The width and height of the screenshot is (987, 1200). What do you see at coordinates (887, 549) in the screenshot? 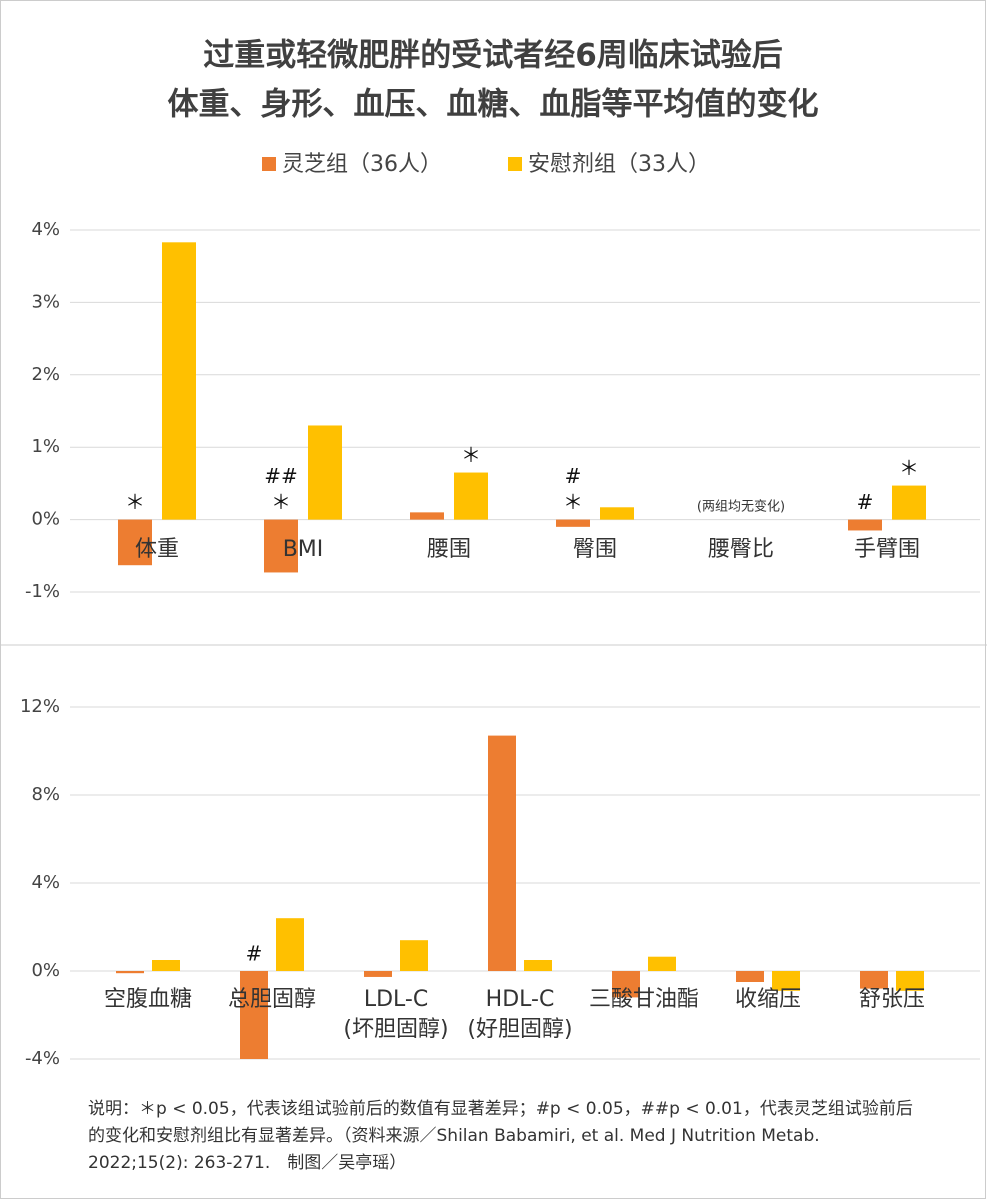
I see `x-tick-label: 手臂围` at bounding box center [887, 549].